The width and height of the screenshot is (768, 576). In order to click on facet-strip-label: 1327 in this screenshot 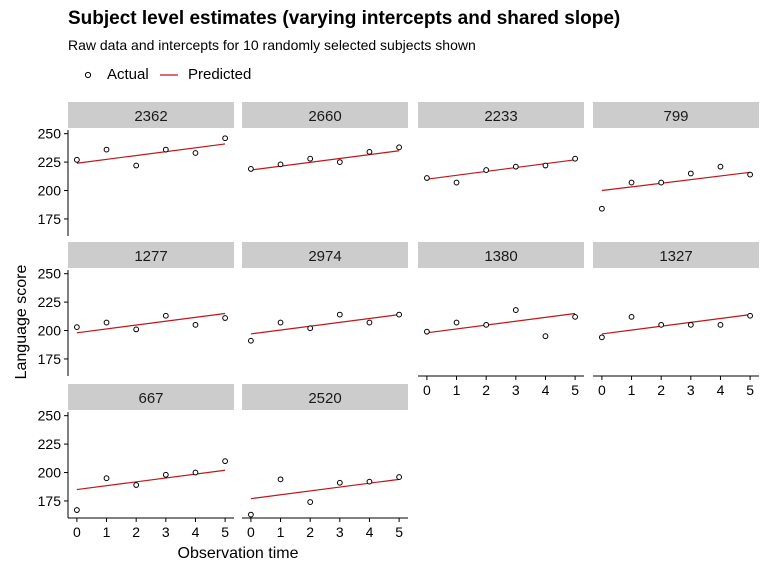, I will do `click(675, 256)`.